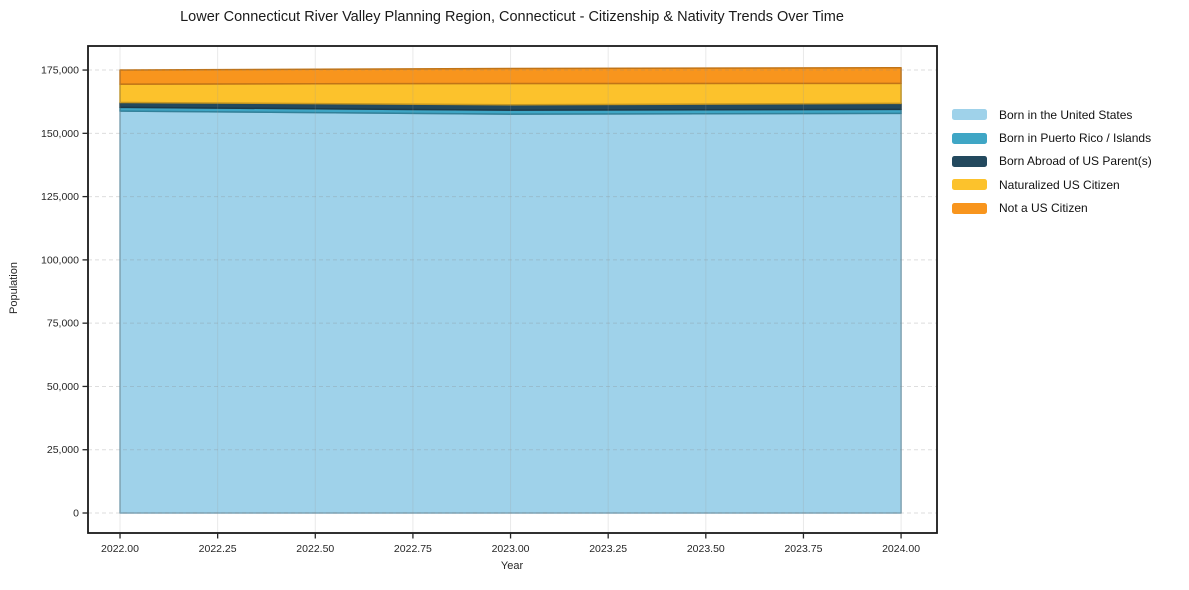  Describe the element at coordinates (63, 324) in the screenshot. I see `y-tick-label: 75,000` at that location.